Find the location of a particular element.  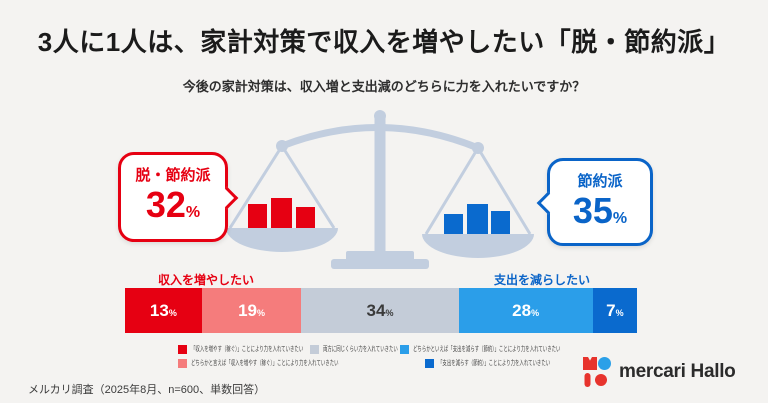

callout-left-value: 32 is located at coordinates (165, 204).